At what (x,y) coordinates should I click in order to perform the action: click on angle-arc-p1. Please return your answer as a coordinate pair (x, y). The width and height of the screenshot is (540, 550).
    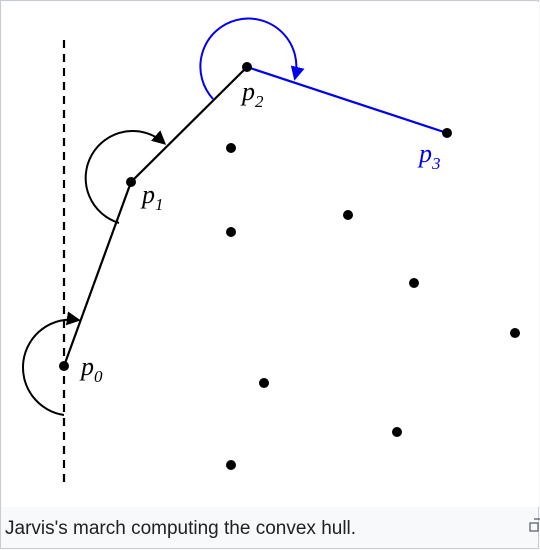
    Looking at the image, I should click on (125, 177).